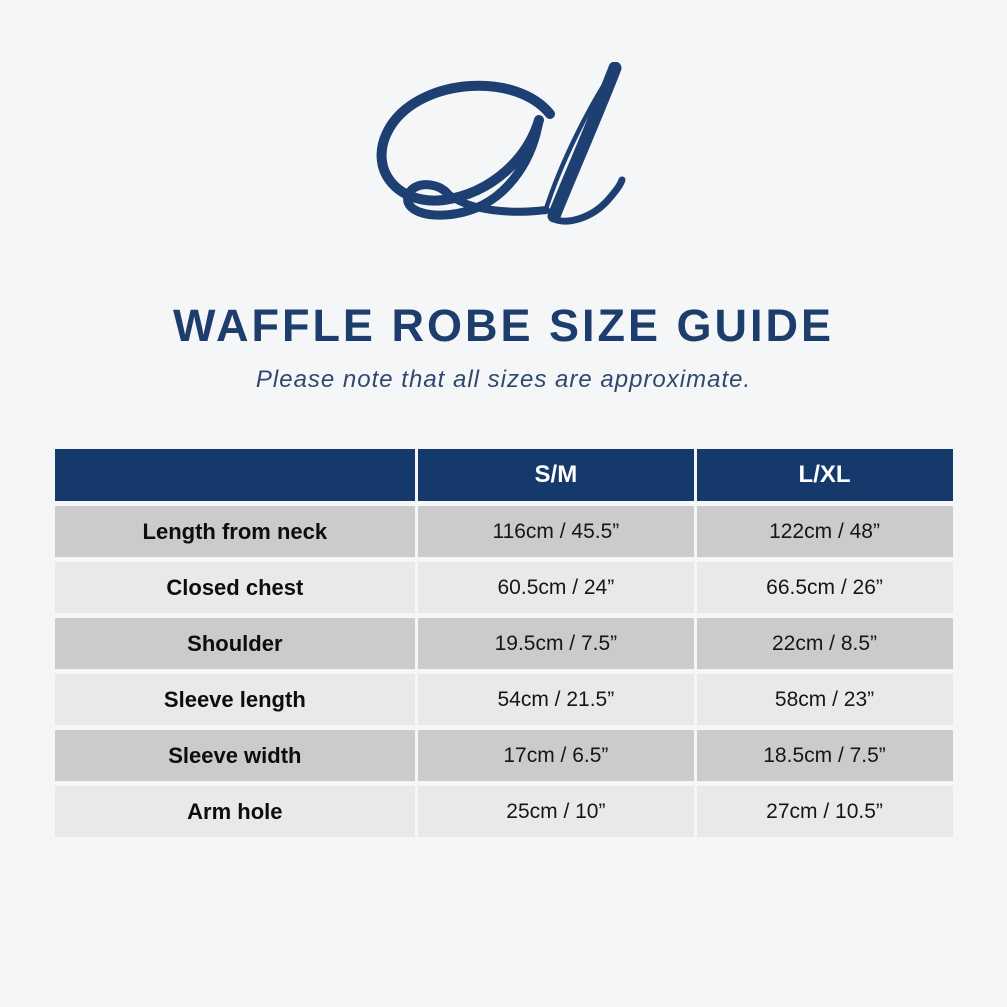 This screenshot has width=1007, height=1007. What do you see at coordinates (236, 475) in the screenshot?
I see `header-cell-measurement` at bounding box center [236, 475].